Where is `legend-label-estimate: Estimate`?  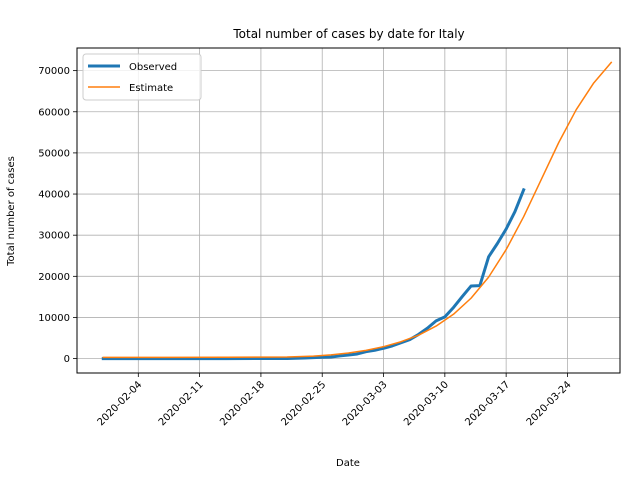
legend-label-estimate: Estimate is located at coordinates (151, 88).